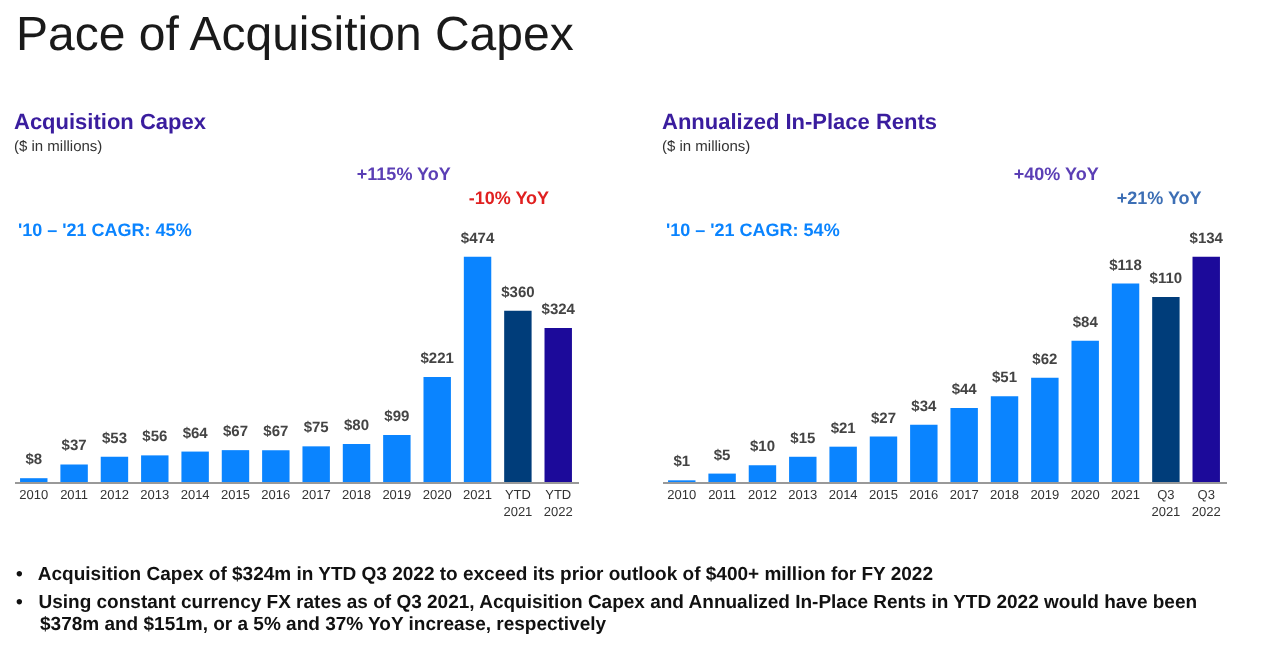  Describe the element at coordinates (475, 575) in the screenshot. I see `text: • Acquisition Capex of $324m in YTD Q3 2022 to exceed its prior outlook of $400+ million for FY 2022` at that location.